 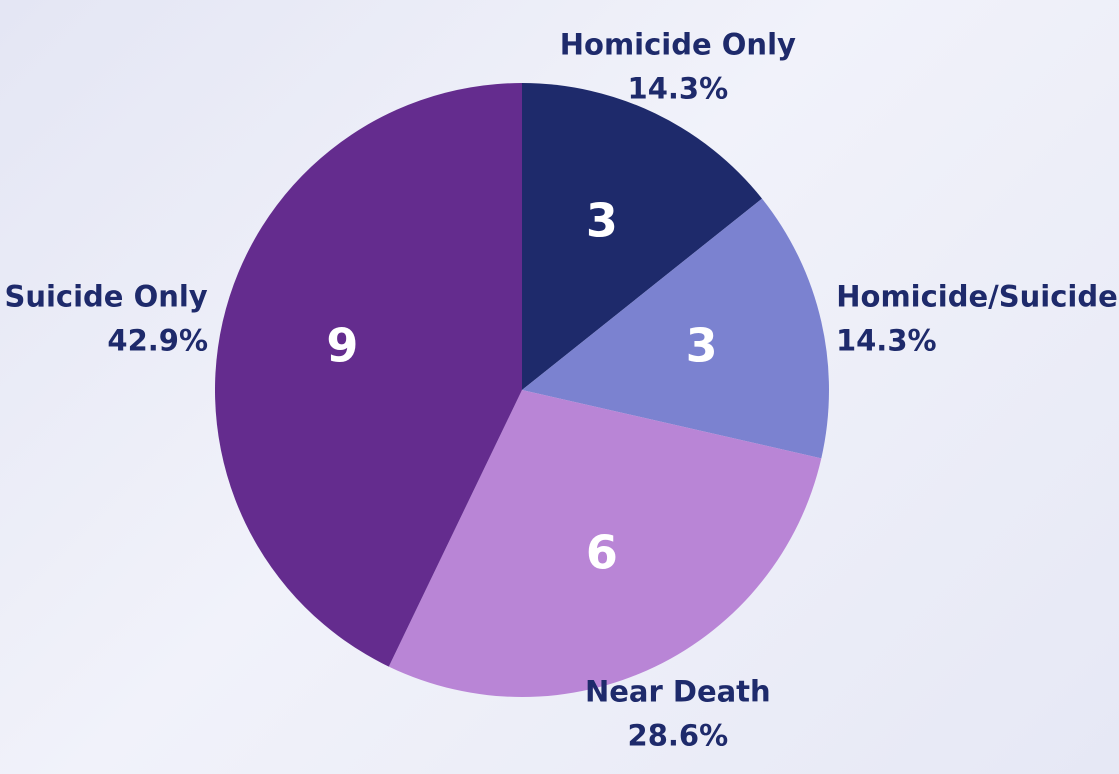 What do you see at coordinates (342, 346) in the screenshot?
I see `slice-value: 9` at bounding box center [342, 346].